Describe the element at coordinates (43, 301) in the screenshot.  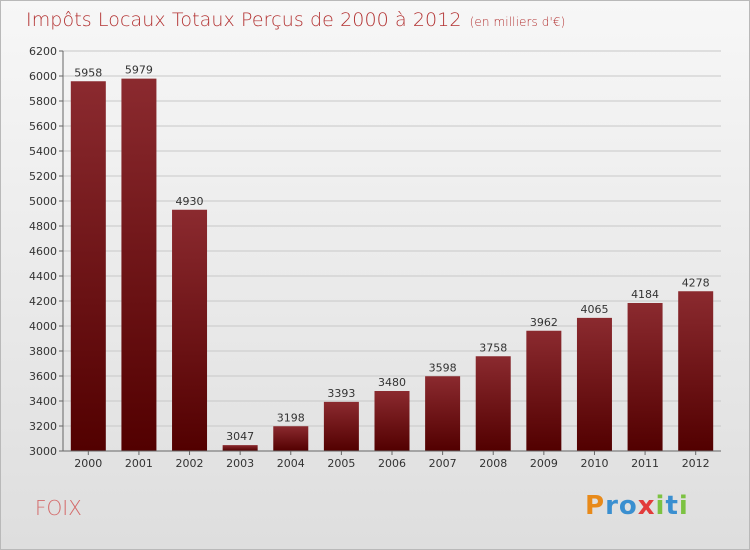
I see `y-tick-label: 4200` at that location.